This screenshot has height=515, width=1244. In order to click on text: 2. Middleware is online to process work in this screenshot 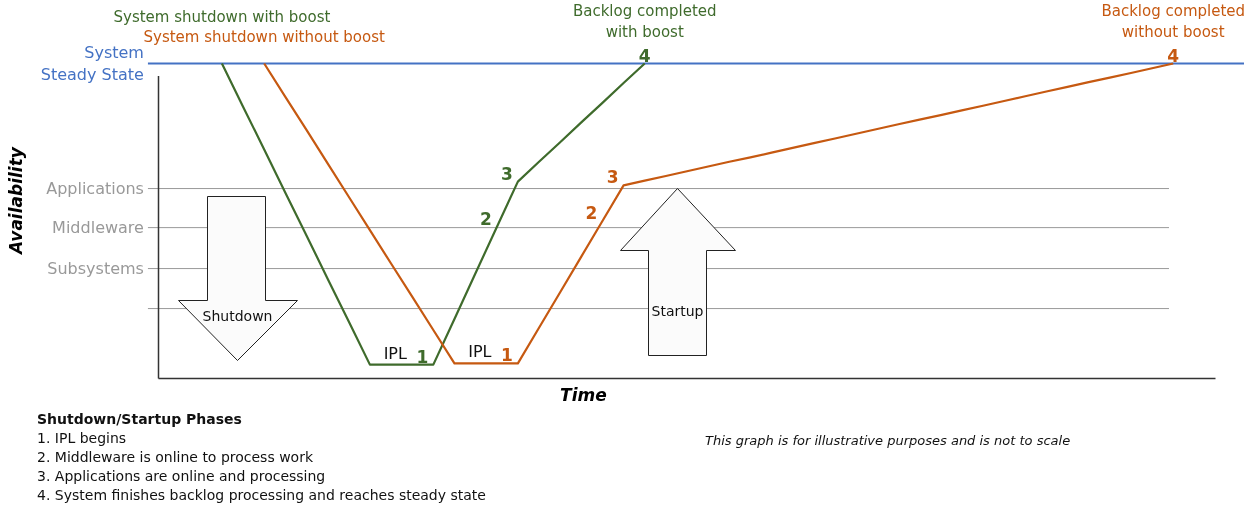, I will do `click(175, 457)`.